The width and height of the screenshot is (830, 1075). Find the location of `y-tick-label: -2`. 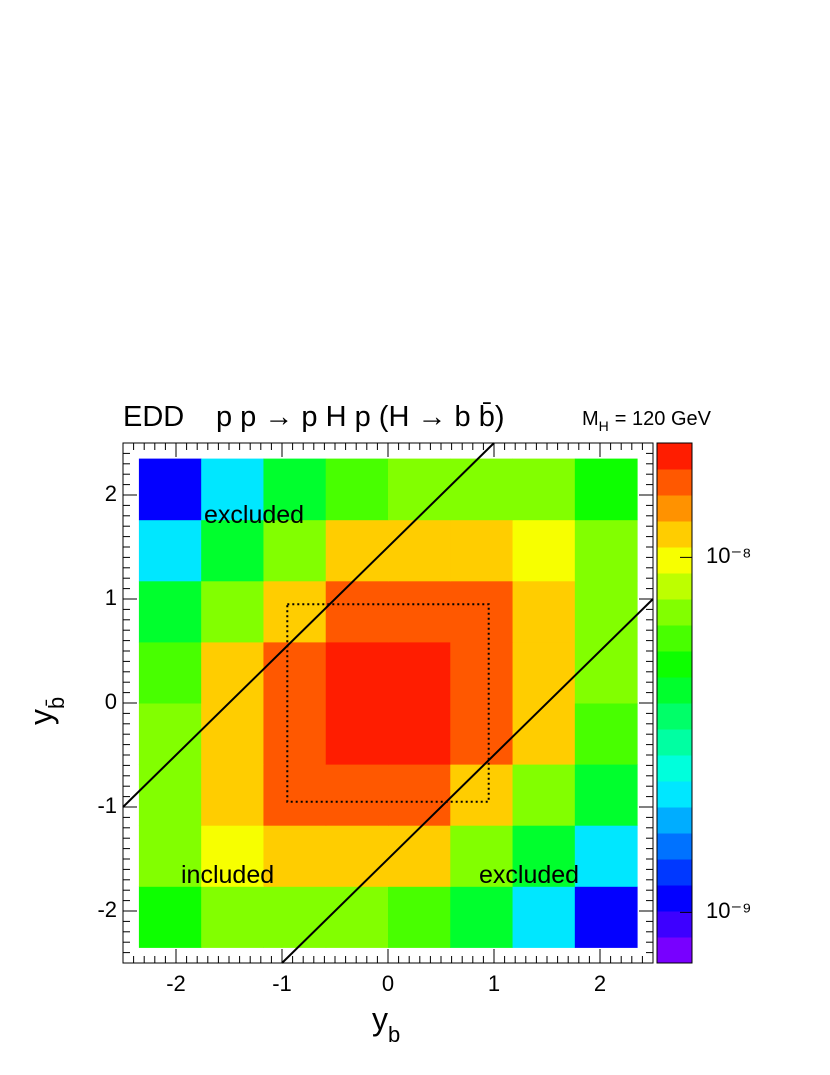

y-tick-label: -2 is located at coordinates (107, 909).